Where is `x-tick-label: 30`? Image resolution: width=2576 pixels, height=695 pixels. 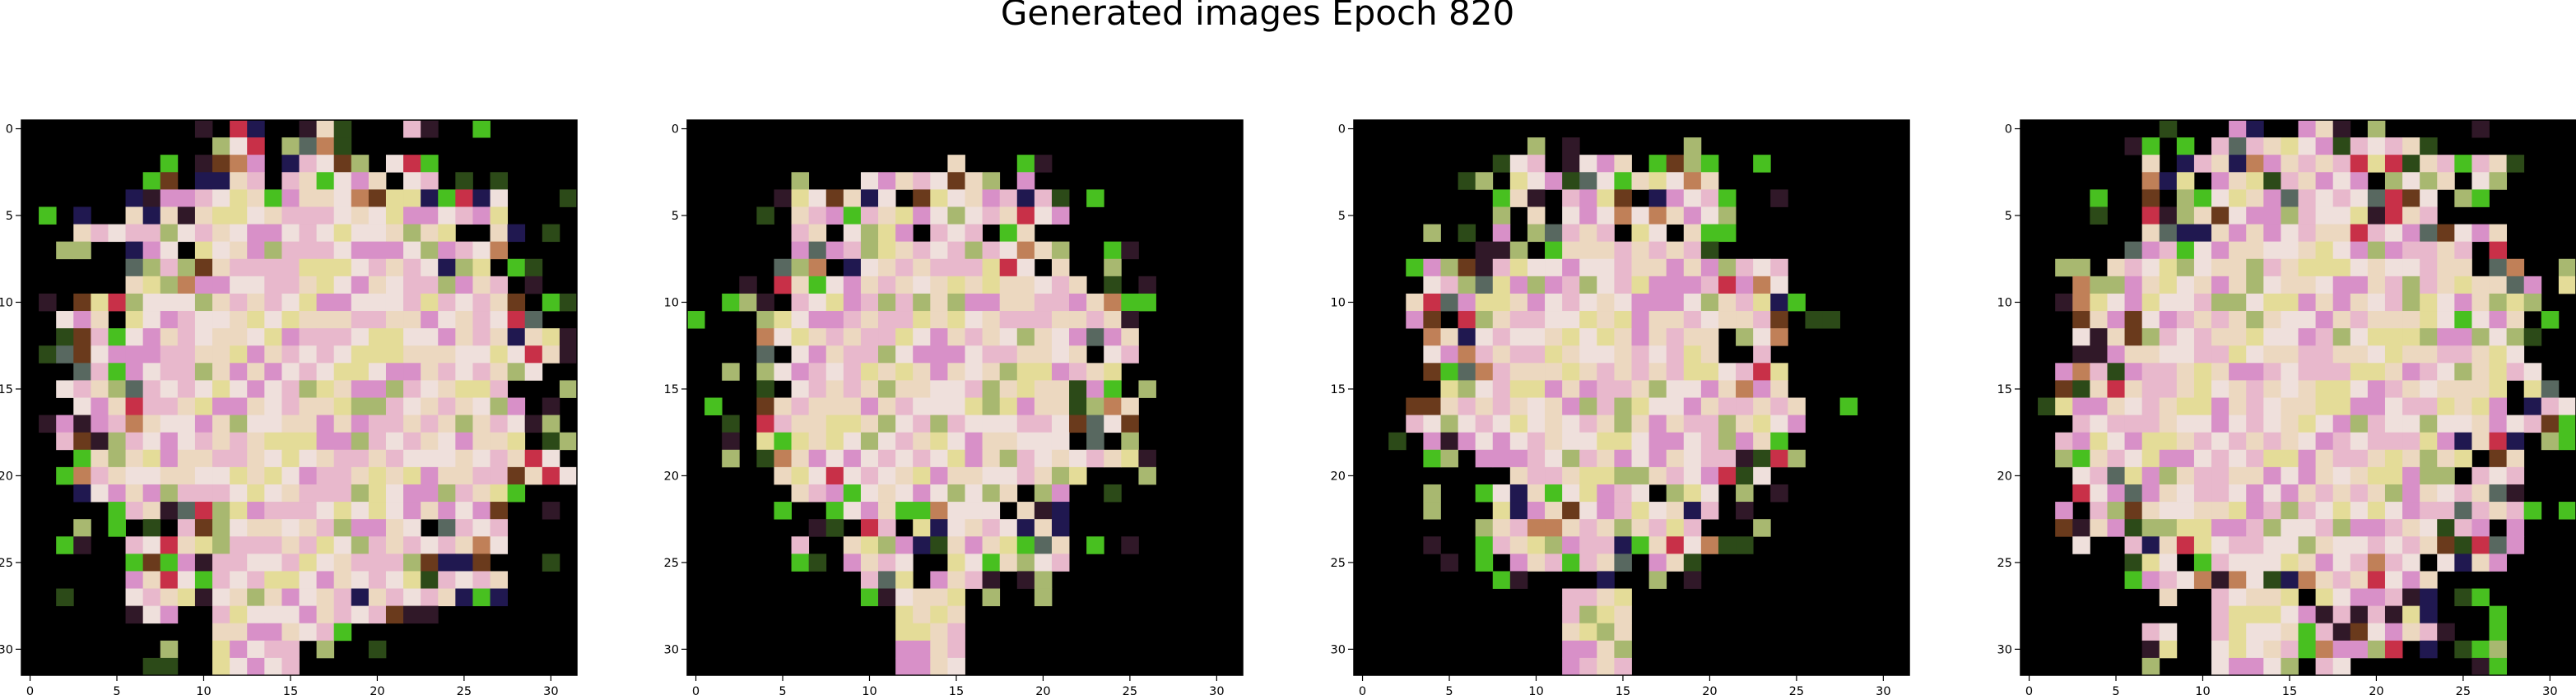
x-tick-label: 30 is located at coordinates (1883, 690).